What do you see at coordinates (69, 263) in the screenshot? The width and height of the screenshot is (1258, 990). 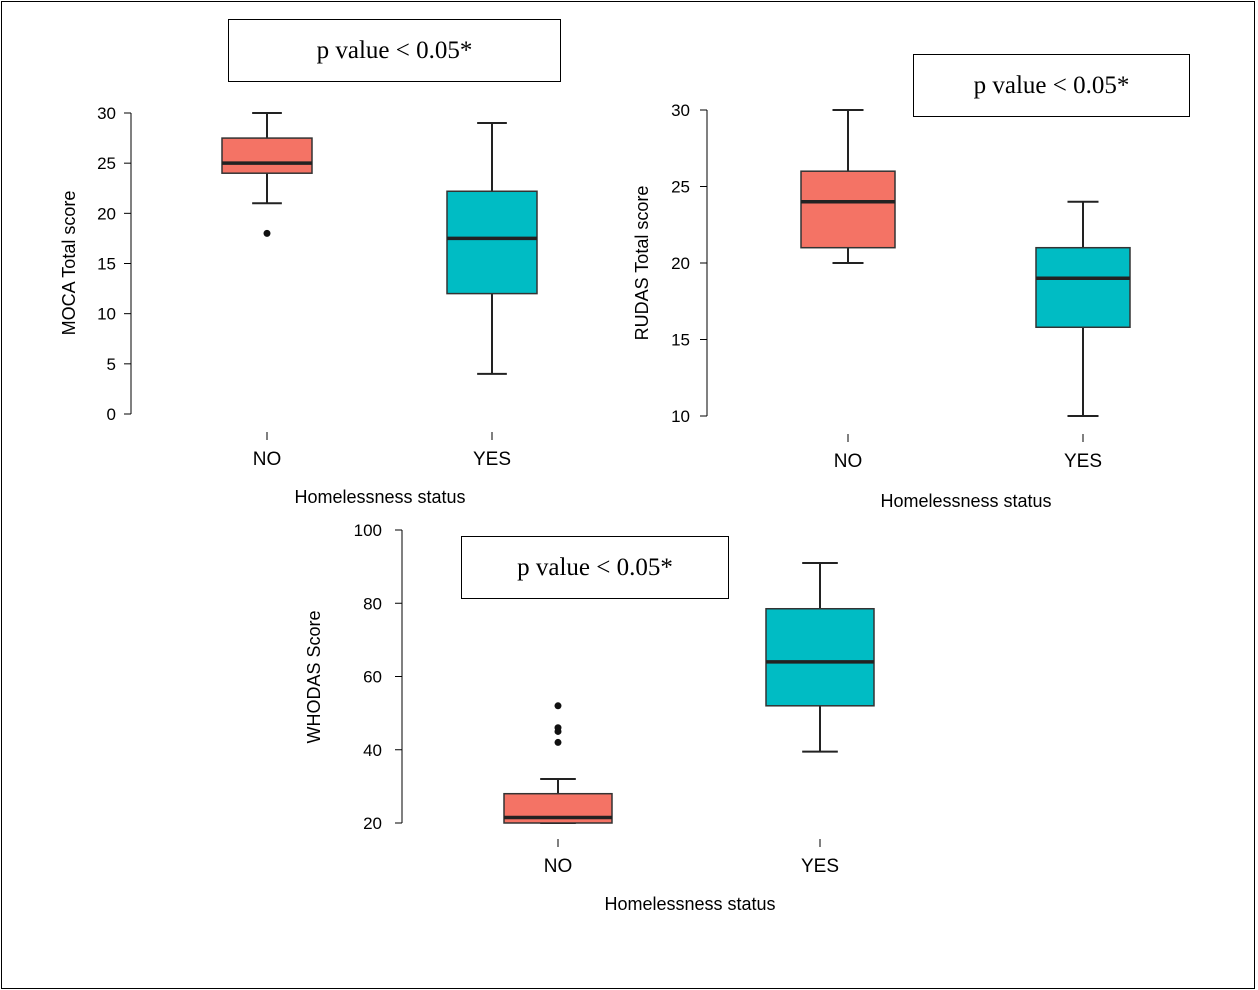 I see `y-axis-title: MOCA Total score` at bounding box center [69, 263].